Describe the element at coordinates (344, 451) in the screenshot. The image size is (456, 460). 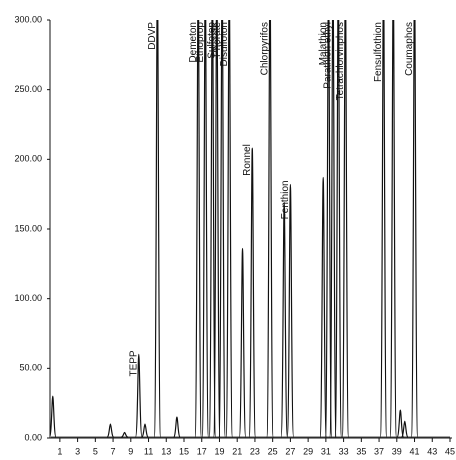
I see `x-tick-label: 33` at that location.